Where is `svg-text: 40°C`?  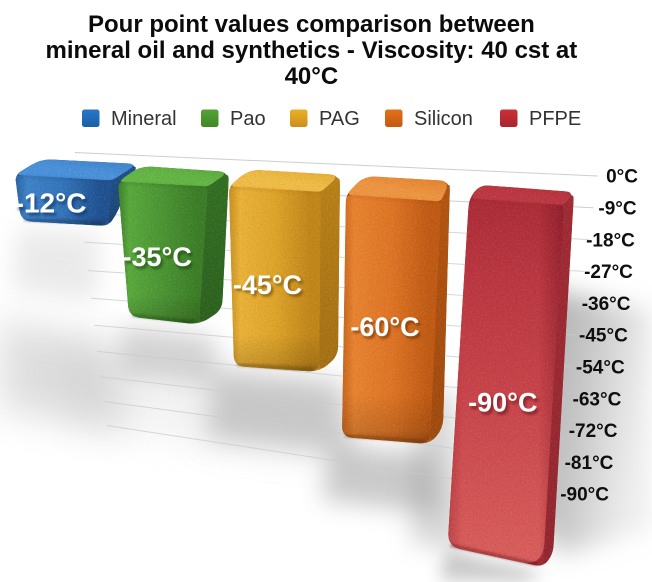 svg-text: 40°C is located at coordinates (312, 76).